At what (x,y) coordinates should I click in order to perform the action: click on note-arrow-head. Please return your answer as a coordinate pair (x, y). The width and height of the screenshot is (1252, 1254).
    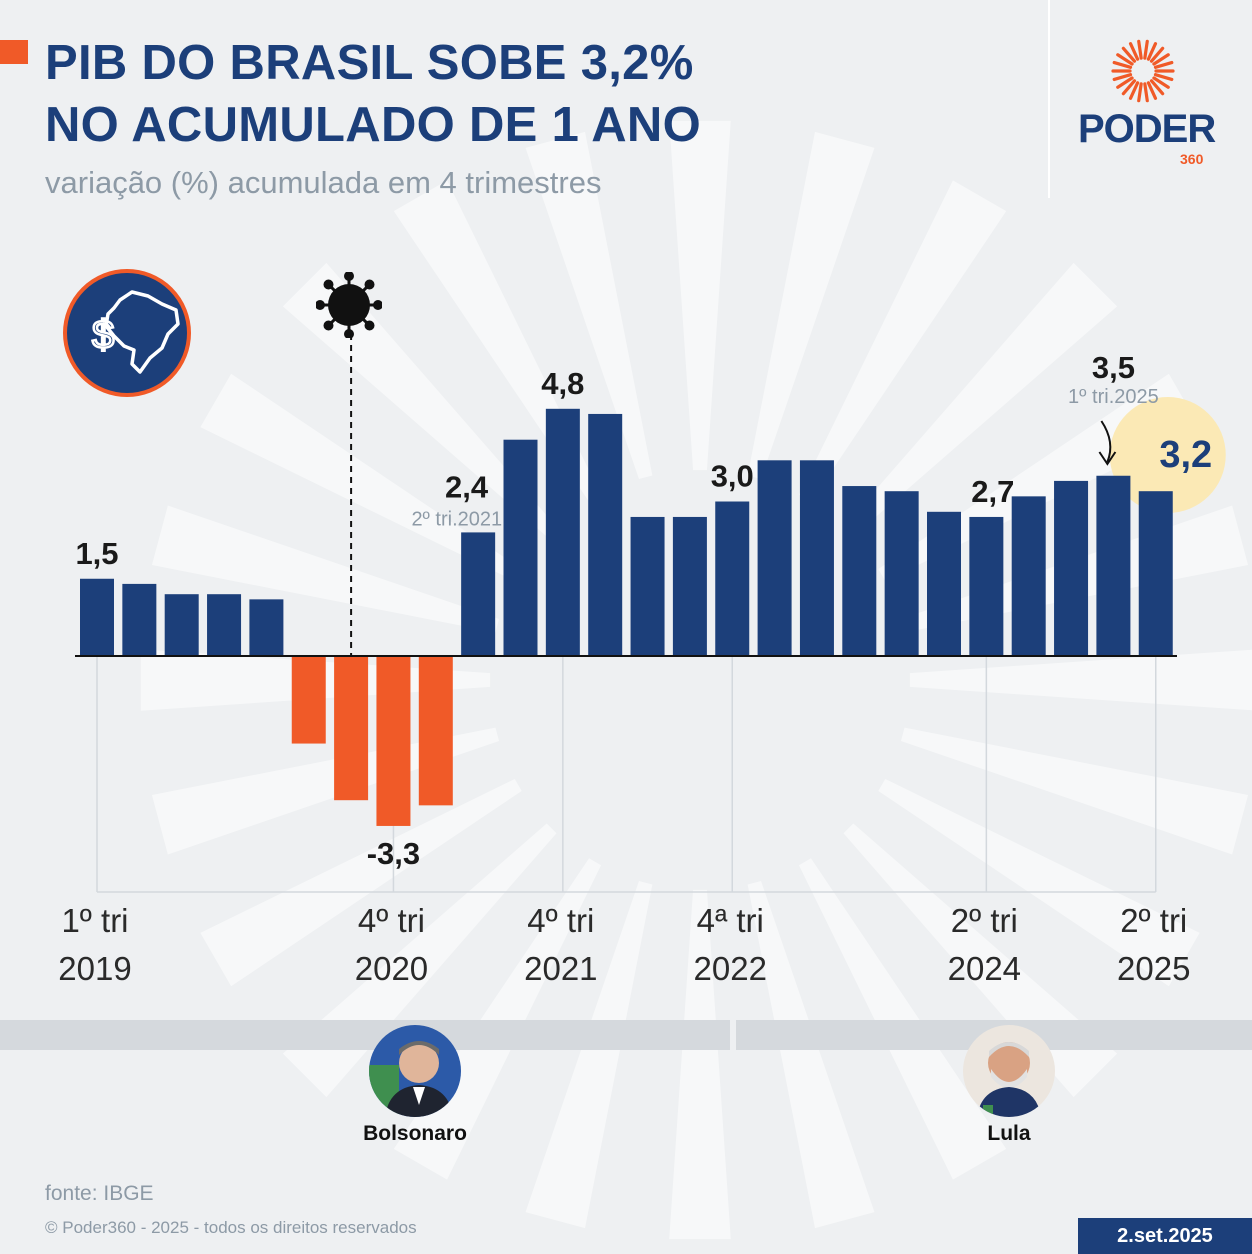
    Looking at the image, I should click on (1107, 458).